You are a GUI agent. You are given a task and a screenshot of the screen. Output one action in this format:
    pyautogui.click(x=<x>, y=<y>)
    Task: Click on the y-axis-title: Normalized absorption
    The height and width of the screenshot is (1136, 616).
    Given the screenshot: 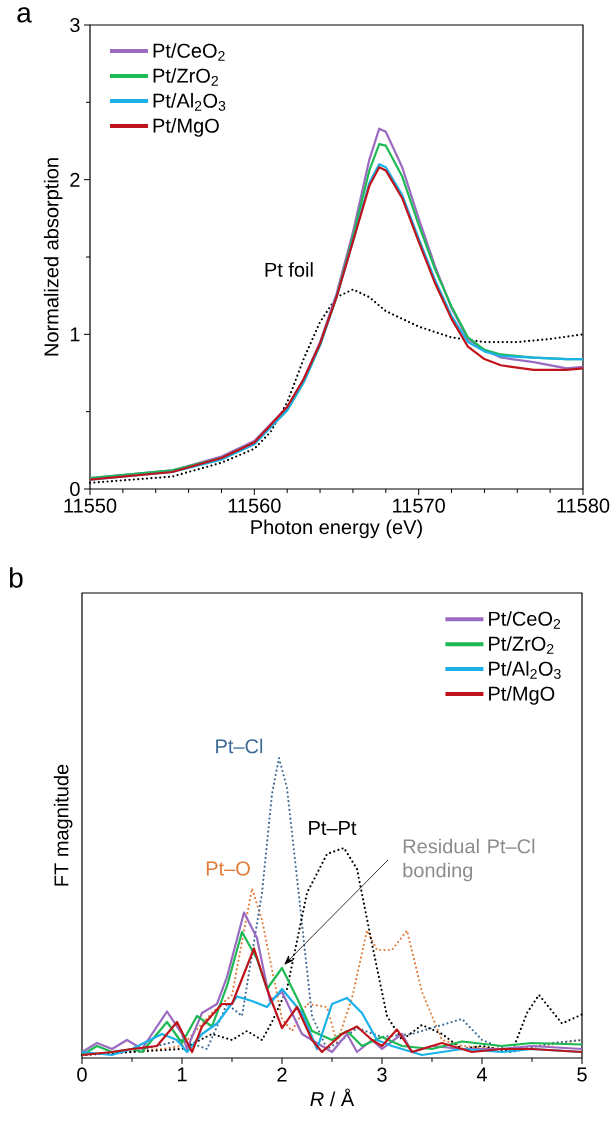 What is the action you would take?
    pyautogui.click(x=53, y=257)
    